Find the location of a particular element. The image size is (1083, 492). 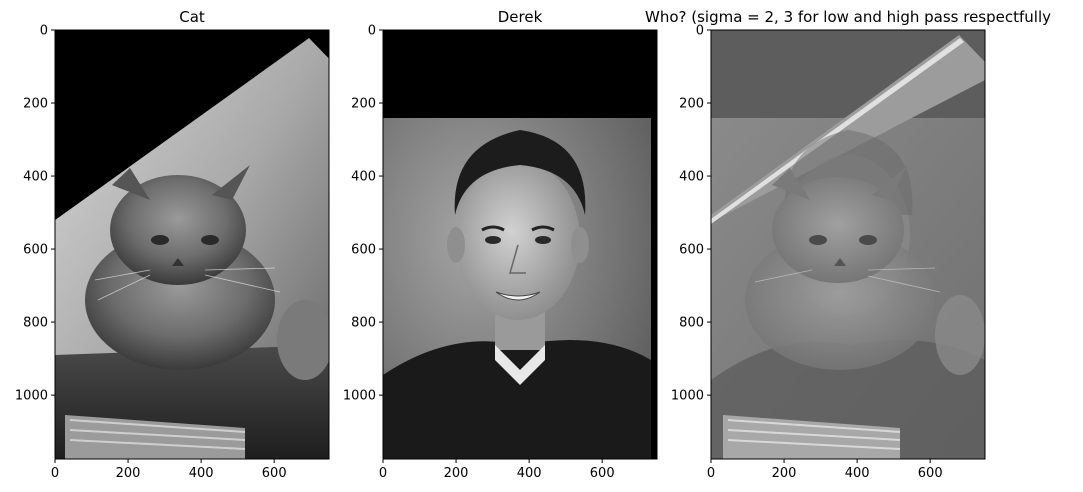

panel-title-derek: Derek is located at coordinates (520, 17).